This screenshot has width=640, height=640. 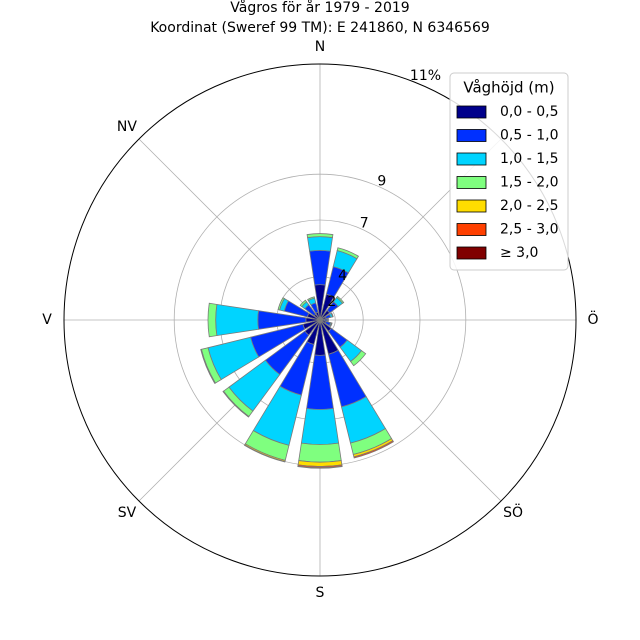 What do you see at coordinates (508, 88) in the screenshot?
I see `legend-title: Våghöjd (m)` at bounding box center [508, 88].